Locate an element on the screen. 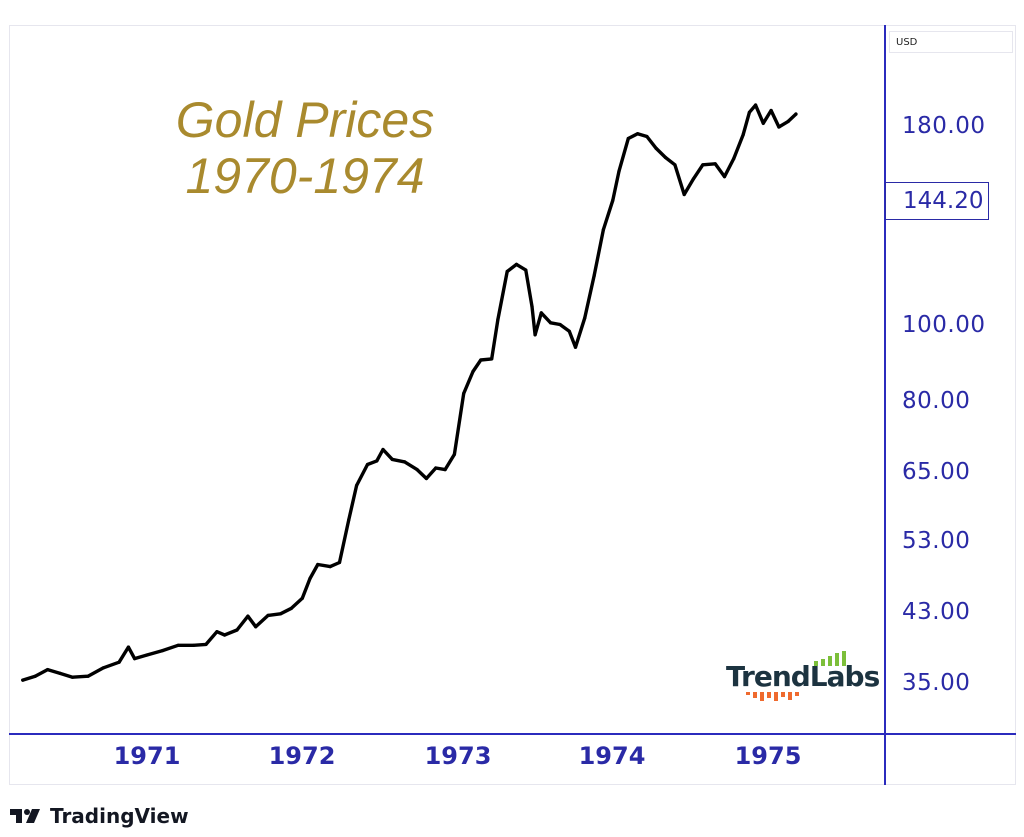 The height and width of the screenshot is (837, 1024). x-tick-label: 1972 is located at coordinates (302, 756).